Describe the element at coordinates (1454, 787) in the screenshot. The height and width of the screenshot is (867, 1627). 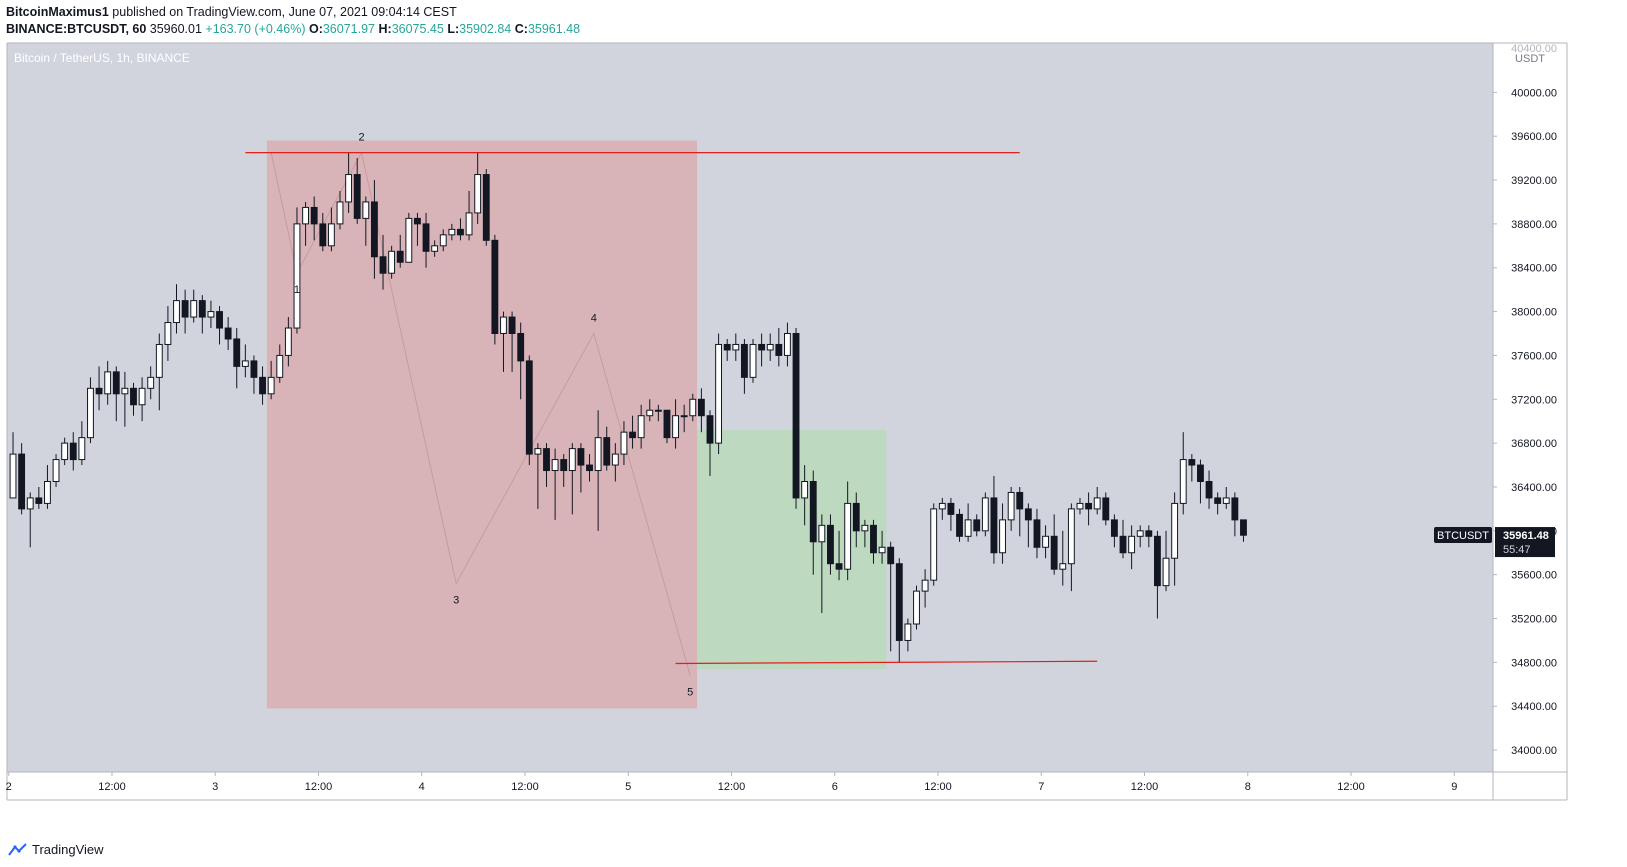
I see `x-tick-label: 9` at that location.